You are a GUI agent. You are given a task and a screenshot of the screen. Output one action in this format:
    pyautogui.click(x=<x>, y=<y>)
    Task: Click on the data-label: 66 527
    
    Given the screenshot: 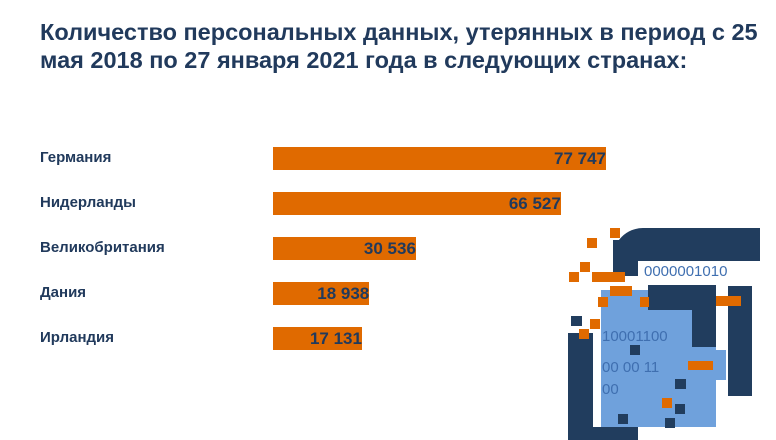 What is the action you would take?
    pyautogui.click(x=534, y=203)
    